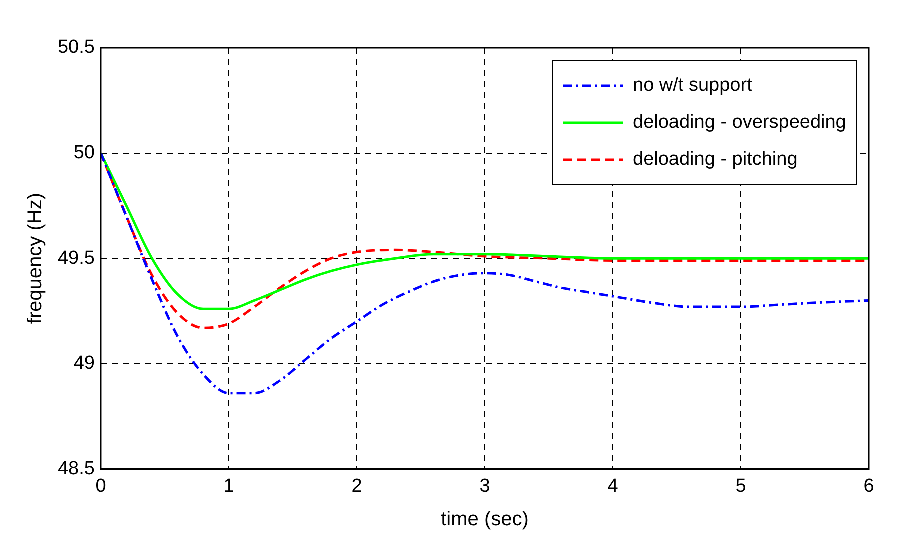 The image size is (897, 542). What do you see at coordinates (485, 486) in the screenshot?
I see `x-tick-label: 3` at bounding box center [485, 486].